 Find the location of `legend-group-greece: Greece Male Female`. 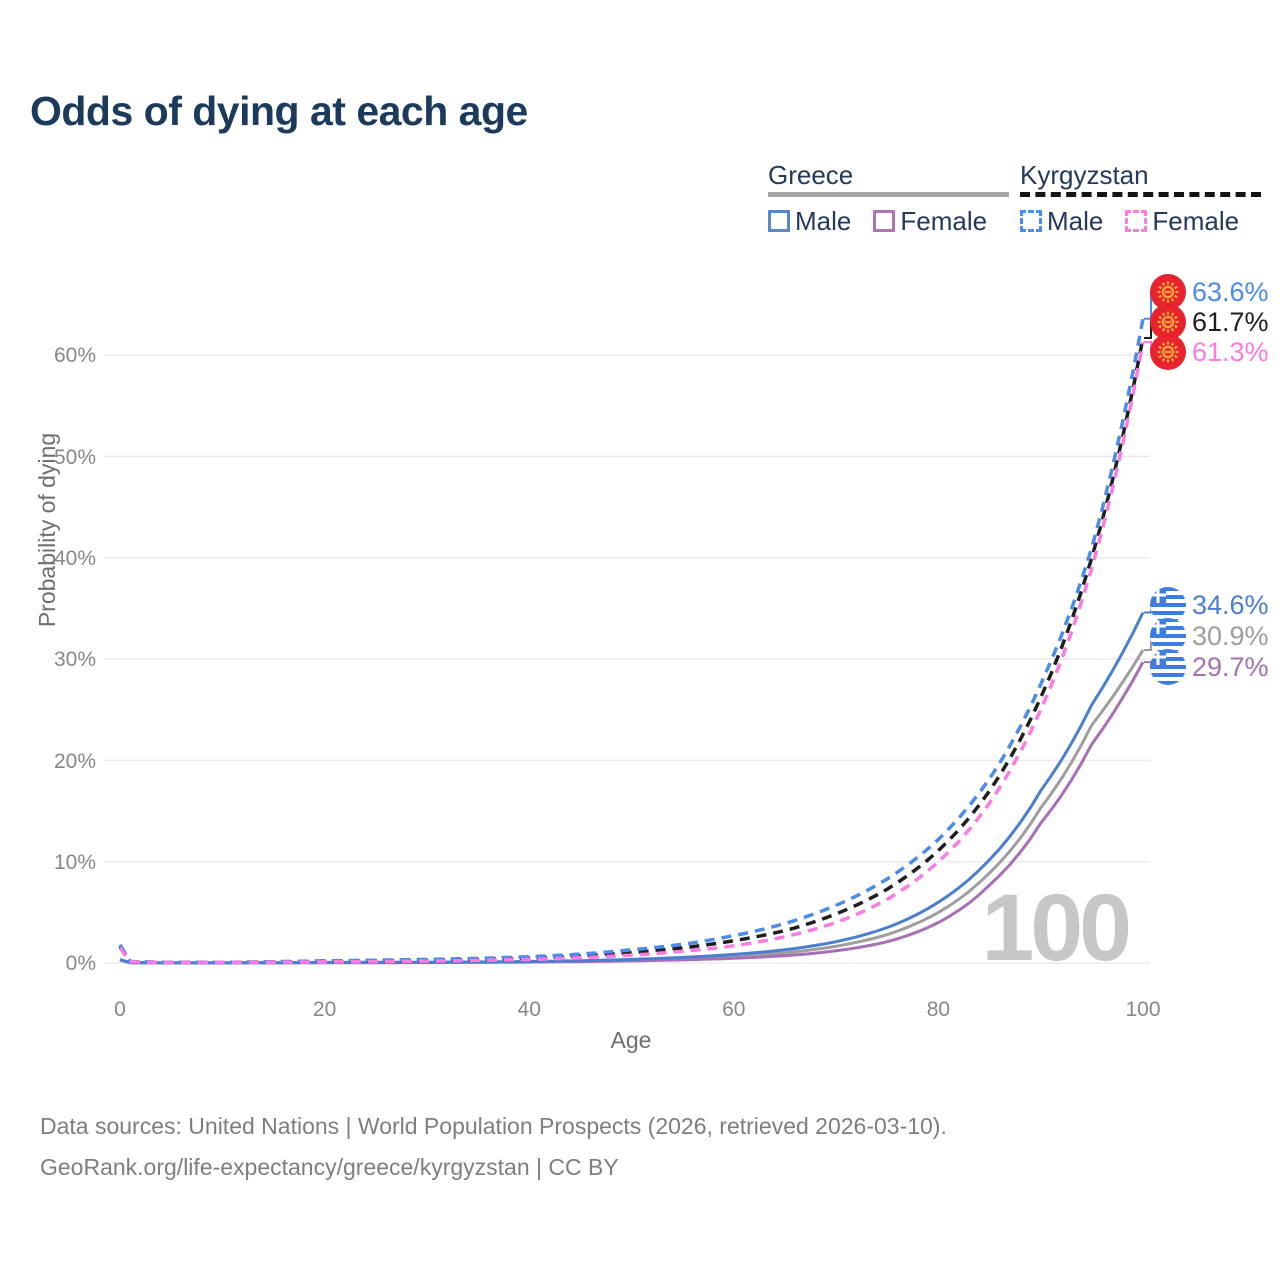

legend-group-greece: Greece Male Female is located at coordinates (889, 198).